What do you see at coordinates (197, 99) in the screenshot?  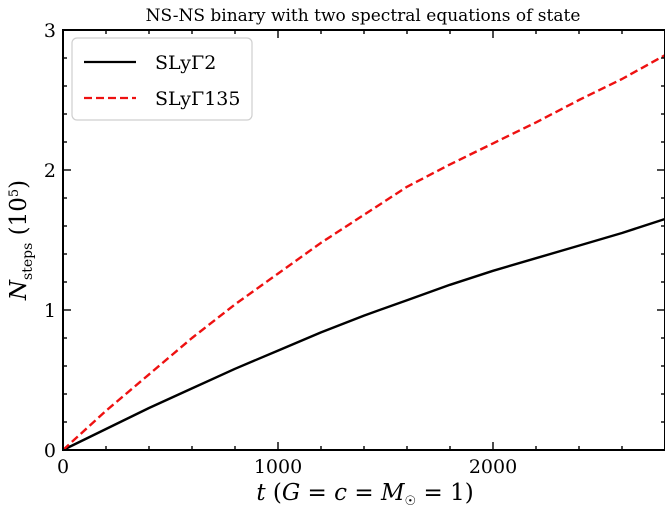 I see `legend-label-slygamma135: SLyΓ135` at bounding box center [197, 99].